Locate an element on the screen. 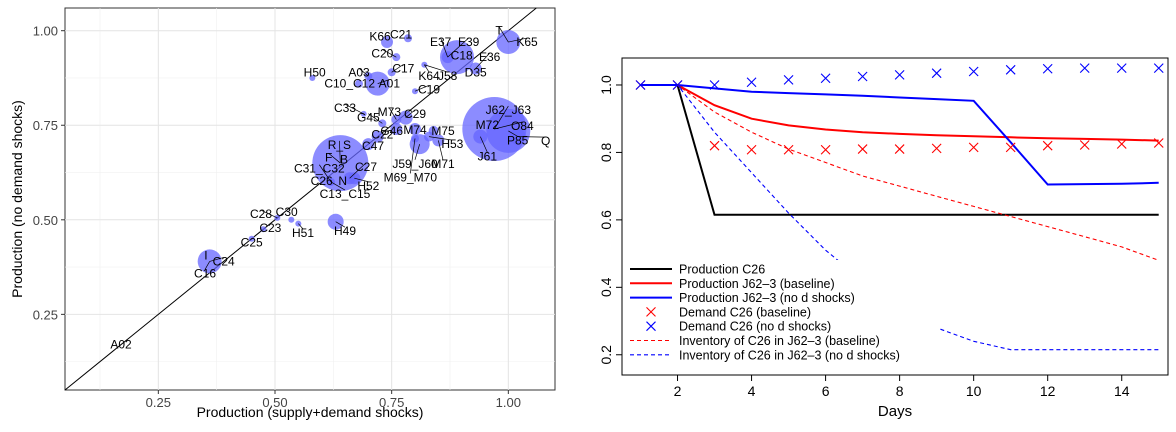  legend-label: Production J62–3 (no d shocks) is located at coordinates (767, 298).